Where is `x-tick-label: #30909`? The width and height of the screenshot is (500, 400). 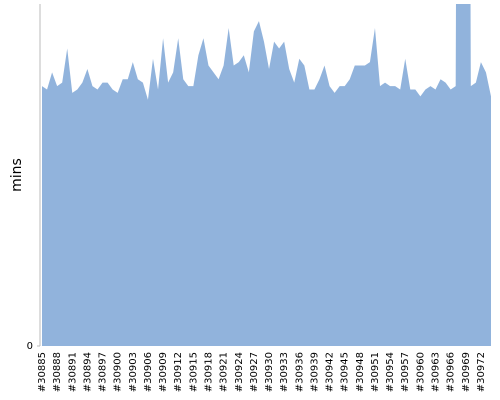 x-tick-label: #30909 is located at coordinates (163, 372).